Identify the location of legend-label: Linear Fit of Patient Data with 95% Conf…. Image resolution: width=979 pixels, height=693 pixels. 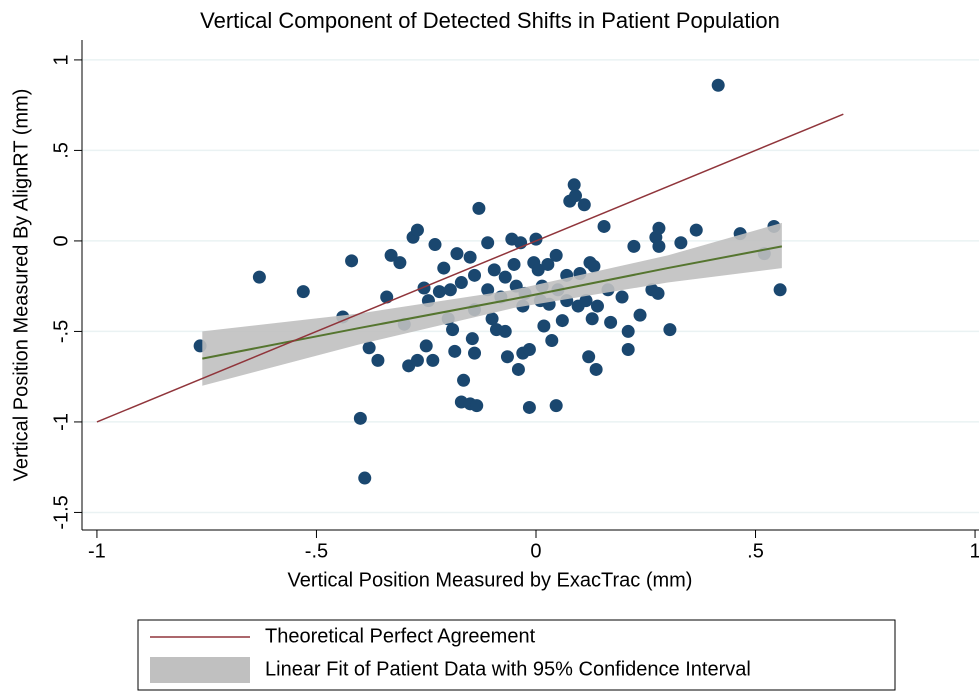
(508, 669).